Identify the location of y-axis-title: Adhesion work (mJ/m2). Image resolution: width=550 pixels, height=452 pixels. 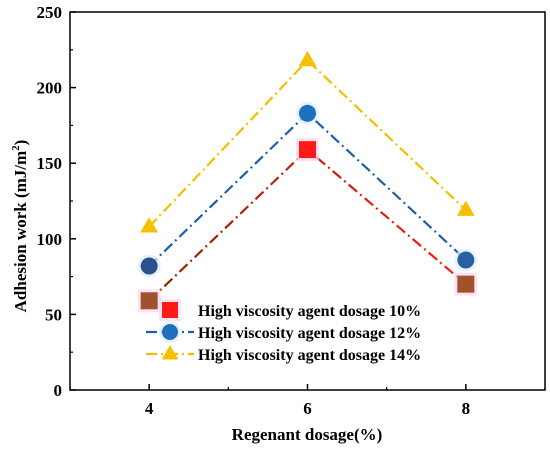
(20, 226).